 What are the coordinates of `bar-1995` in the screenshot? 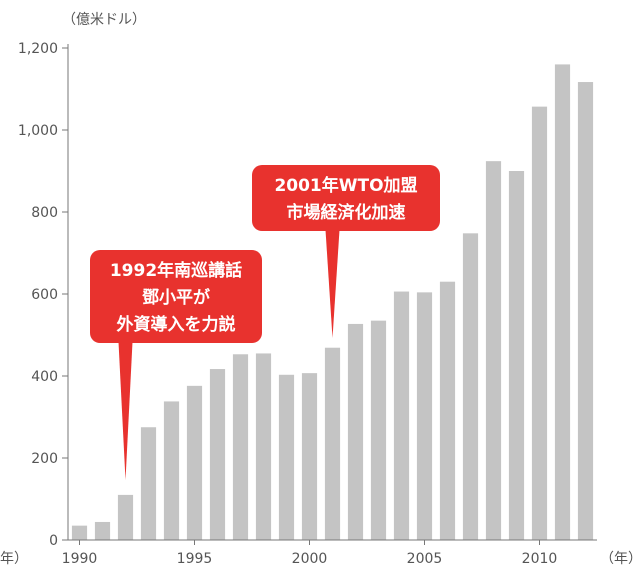 It's located at (194, 462).